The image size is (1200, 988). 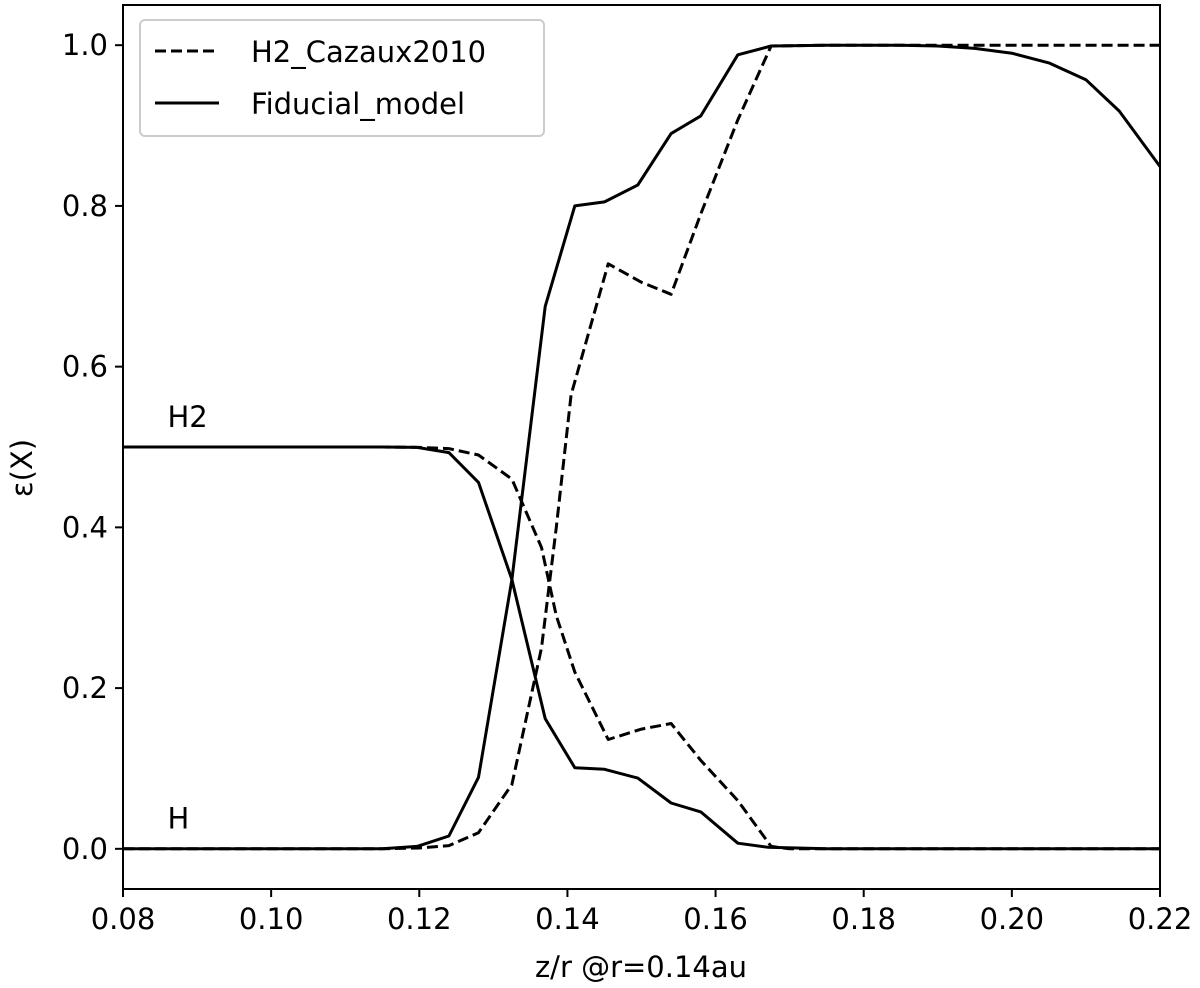 What do you see at coordinates (85, 367) in the screenshot?
I see `y-tick-label: 0.6` at bounding box center [85, 367].